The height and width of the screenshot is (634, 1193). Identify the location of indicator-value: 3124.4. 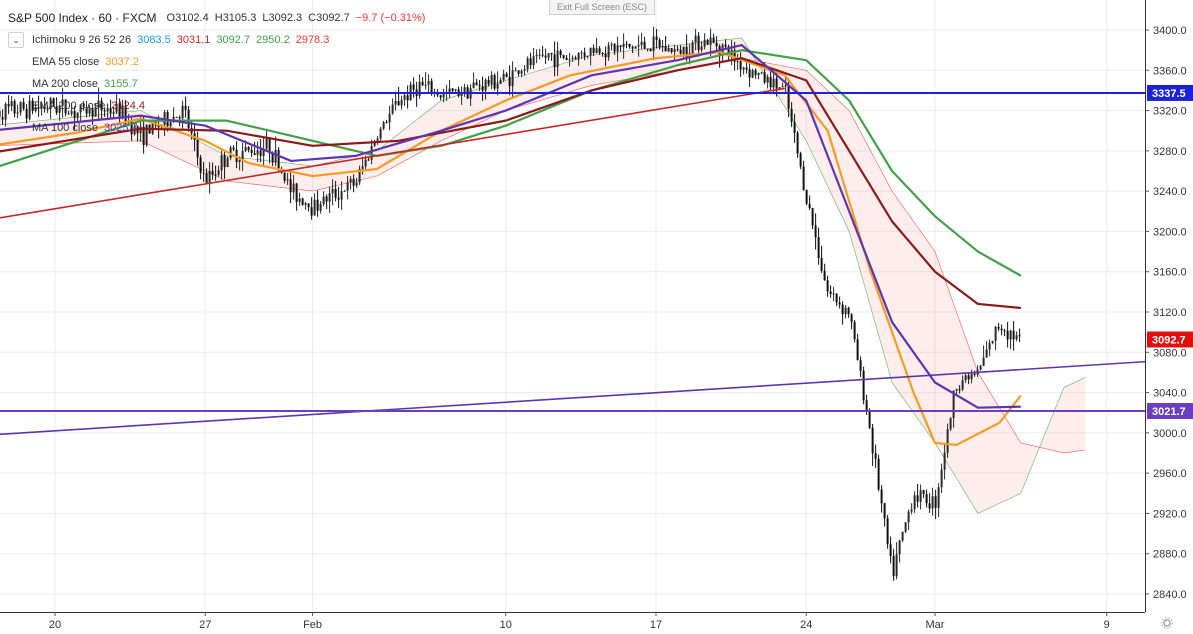
(128, 105).